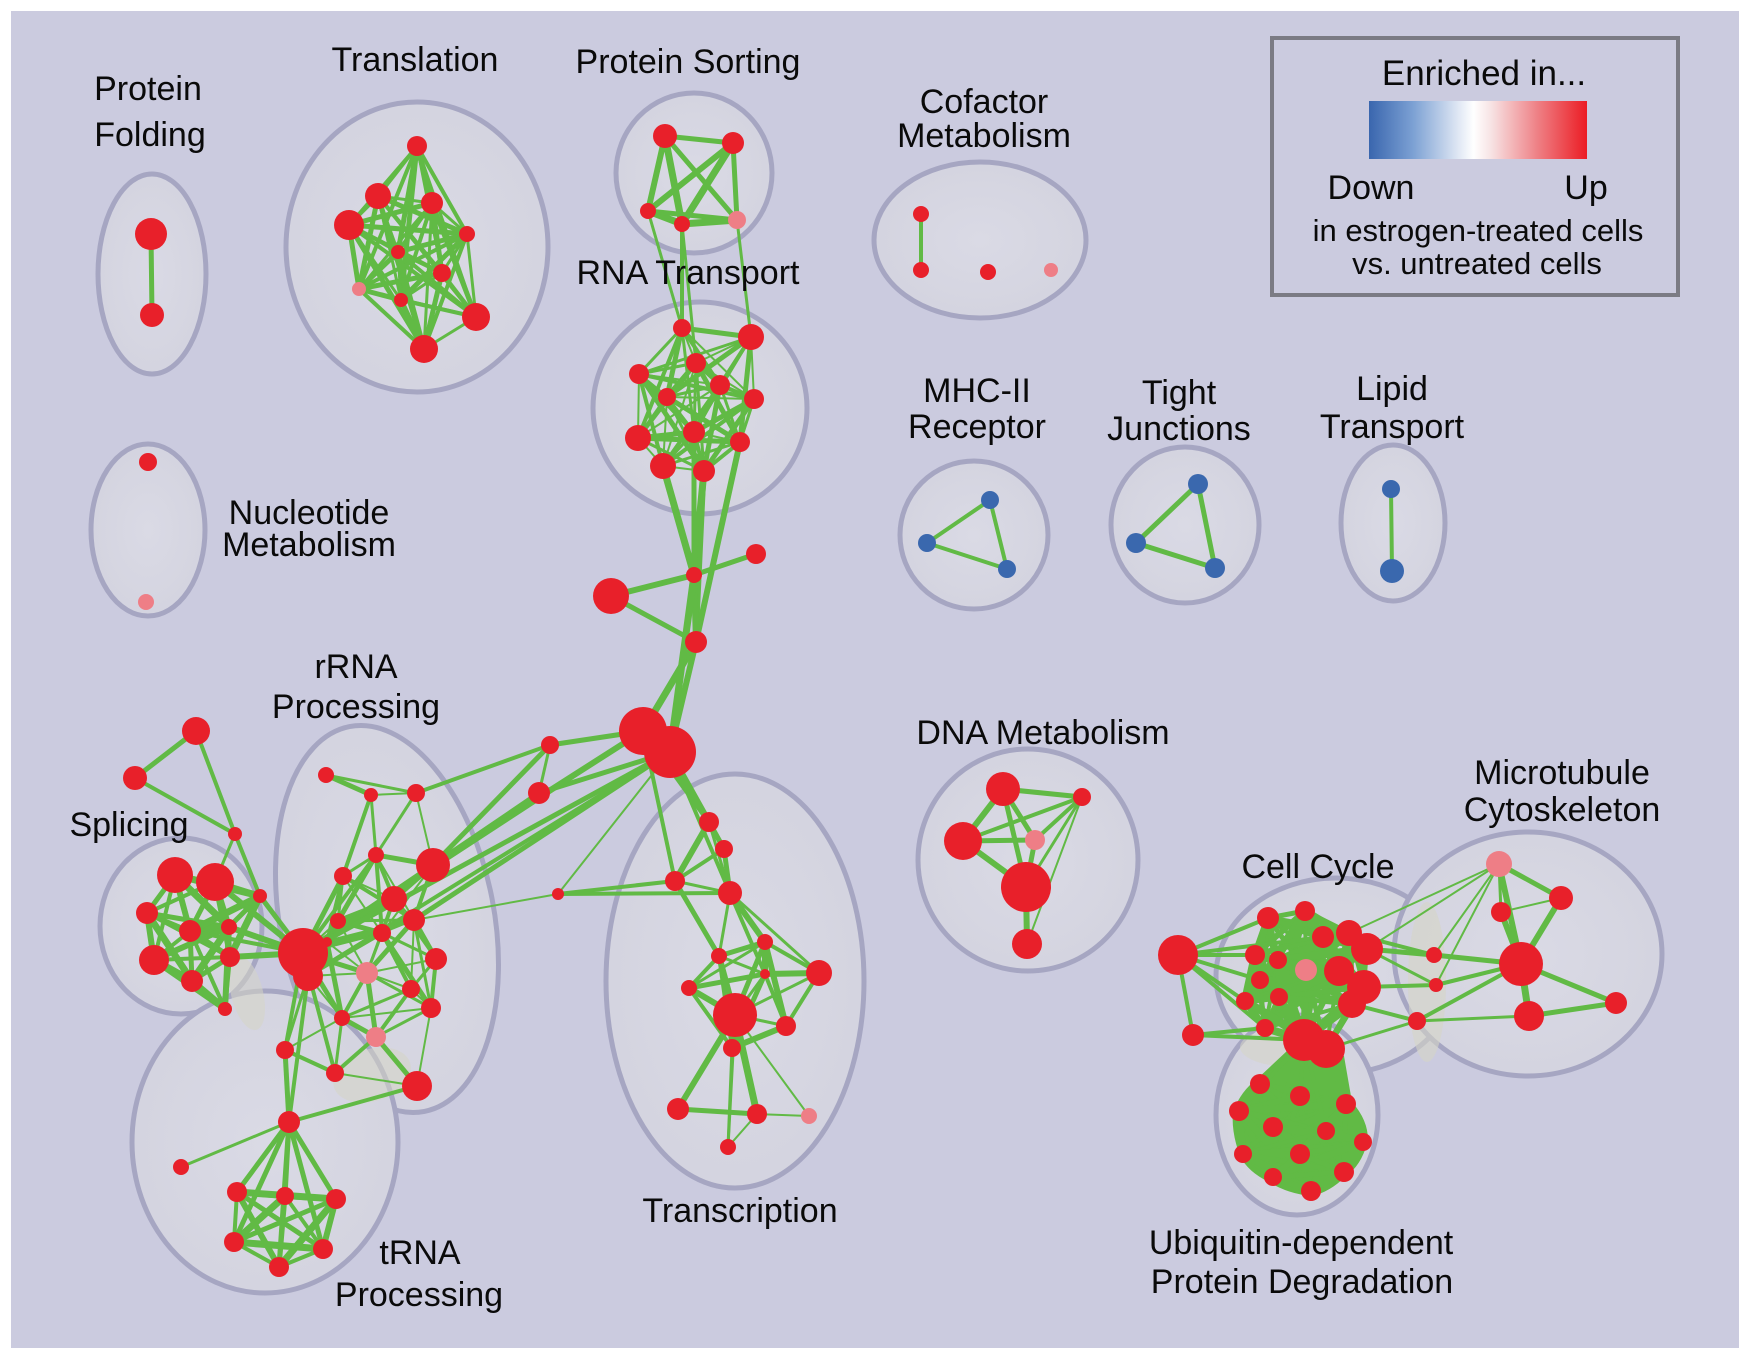 The height and width of the screenshot is (1365, 1750). I want to click on svg-text: Receptor, so click(977, 427).